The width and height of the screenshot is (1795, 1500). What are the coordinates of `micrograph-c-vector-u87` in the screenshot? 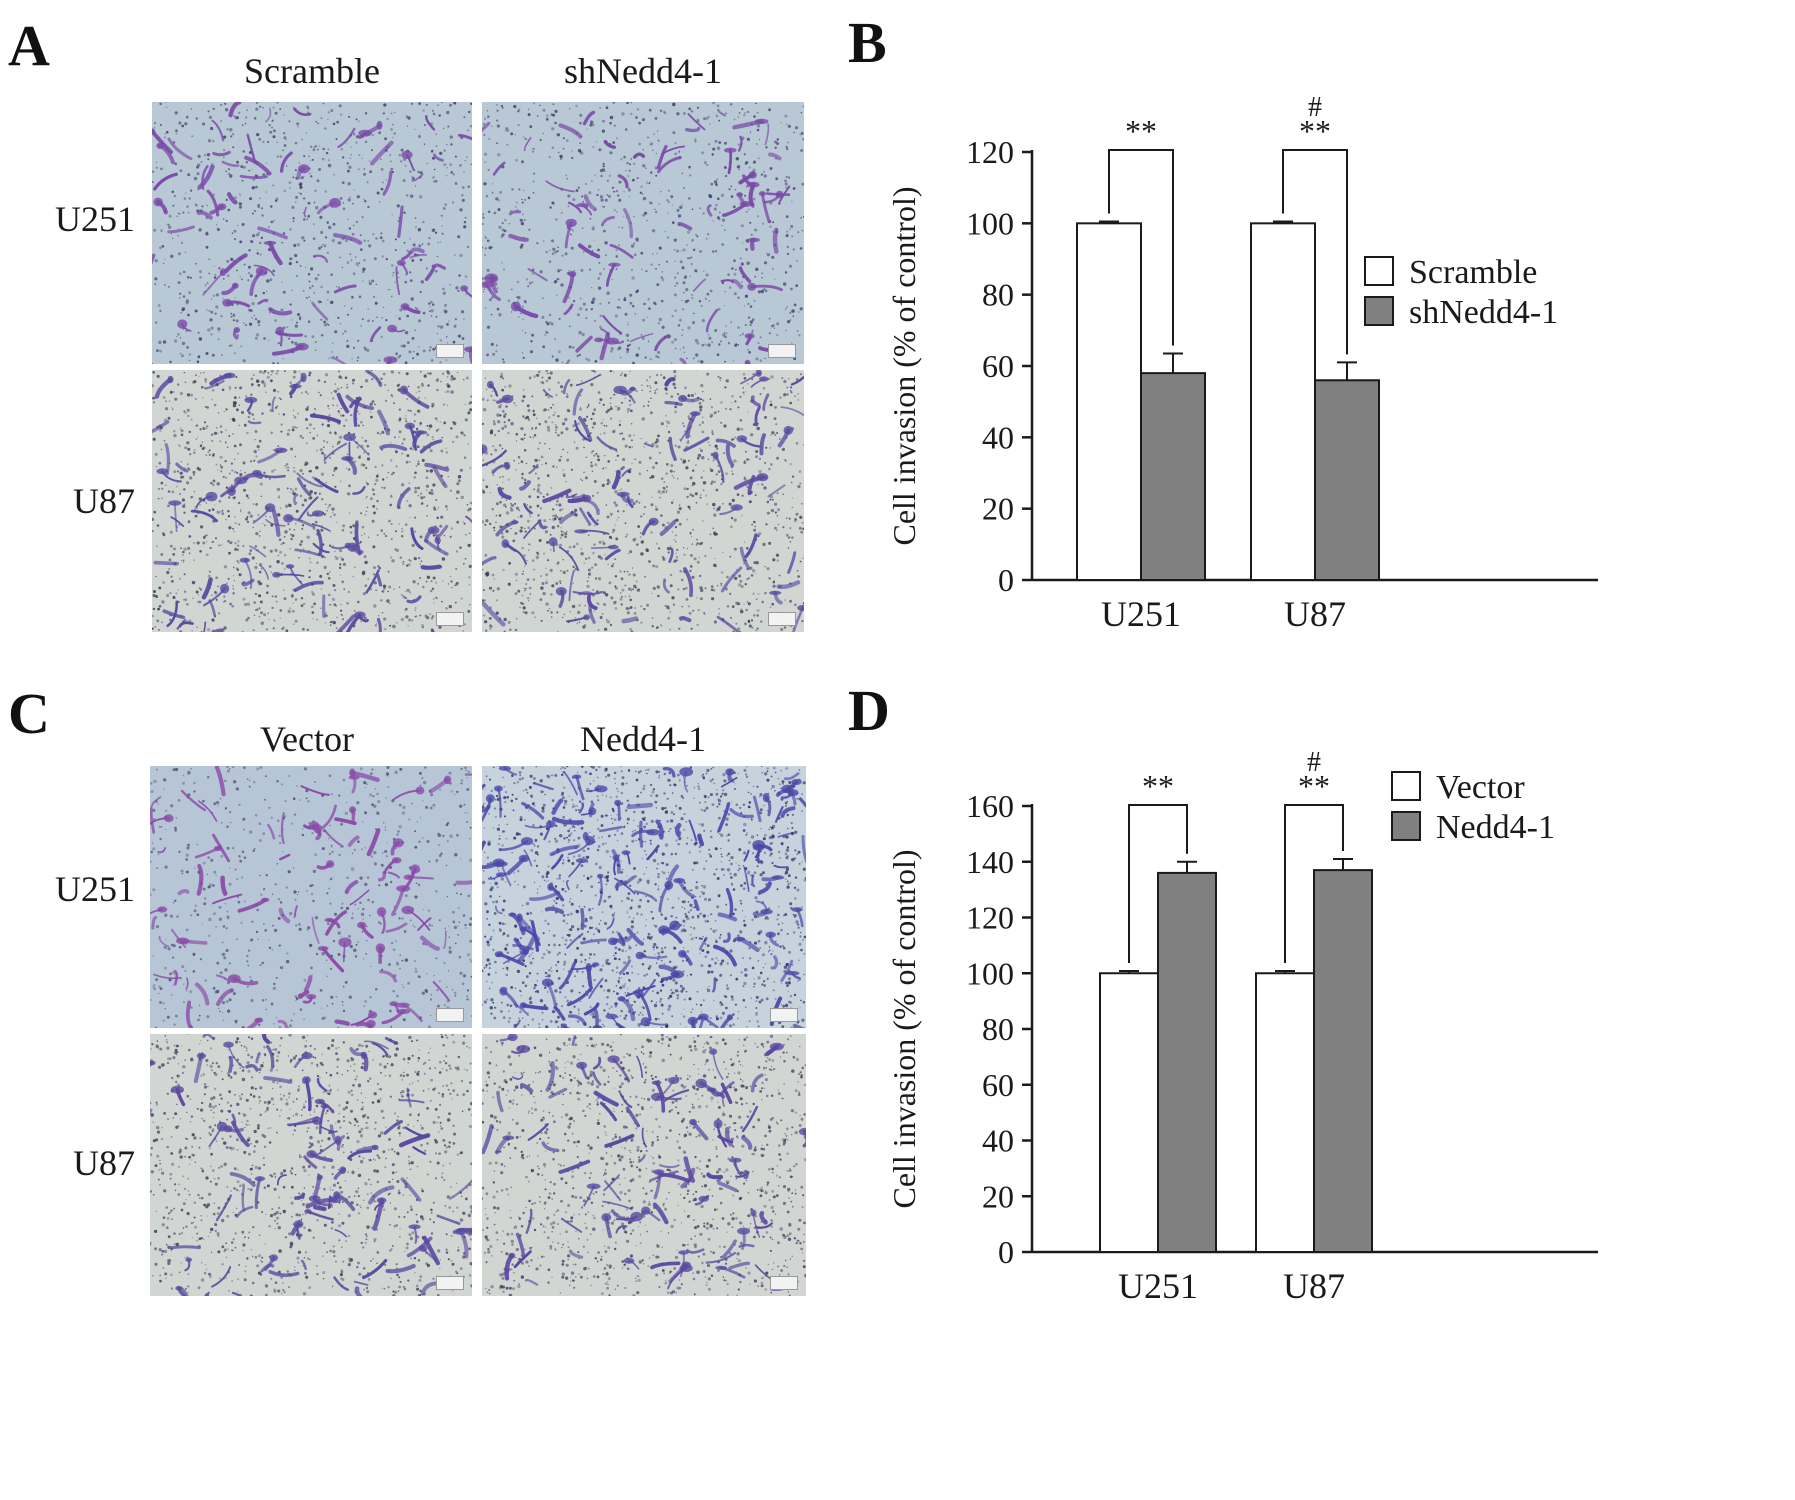 It's located at (311, 1165).